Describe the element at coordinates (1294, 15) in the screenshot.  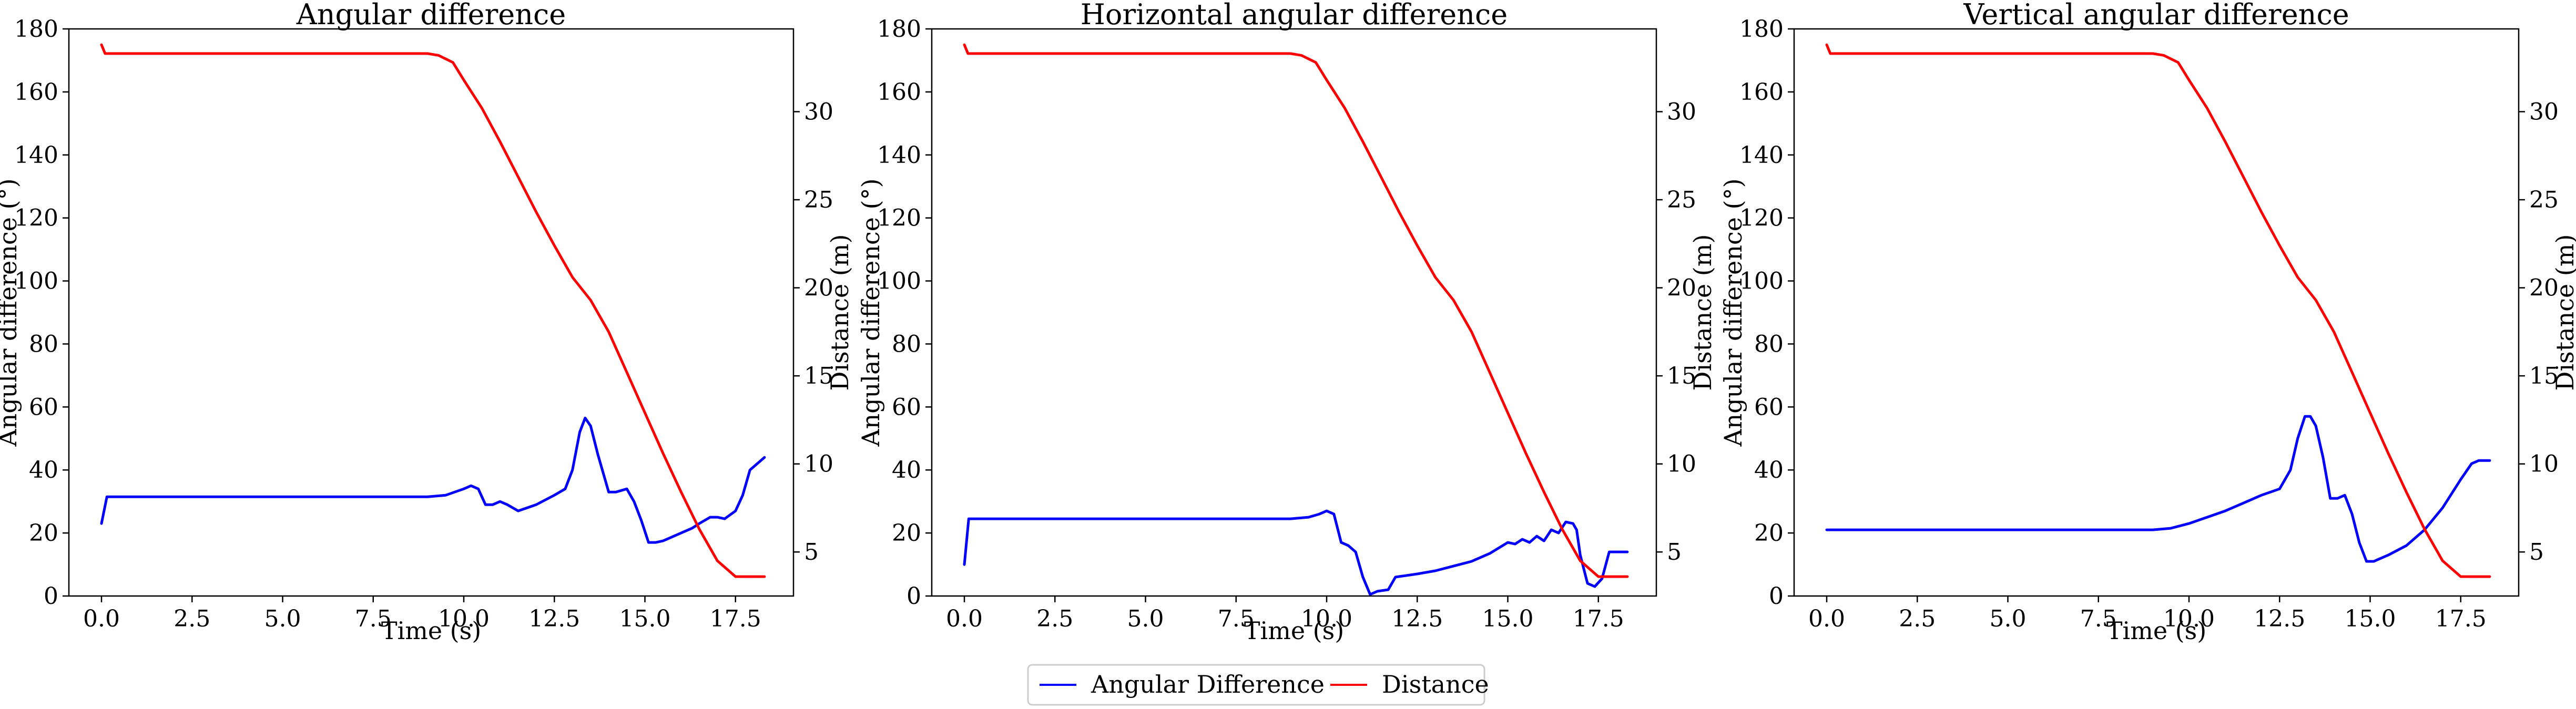
I see `chart-title: Horizontal angular difference` at that location.